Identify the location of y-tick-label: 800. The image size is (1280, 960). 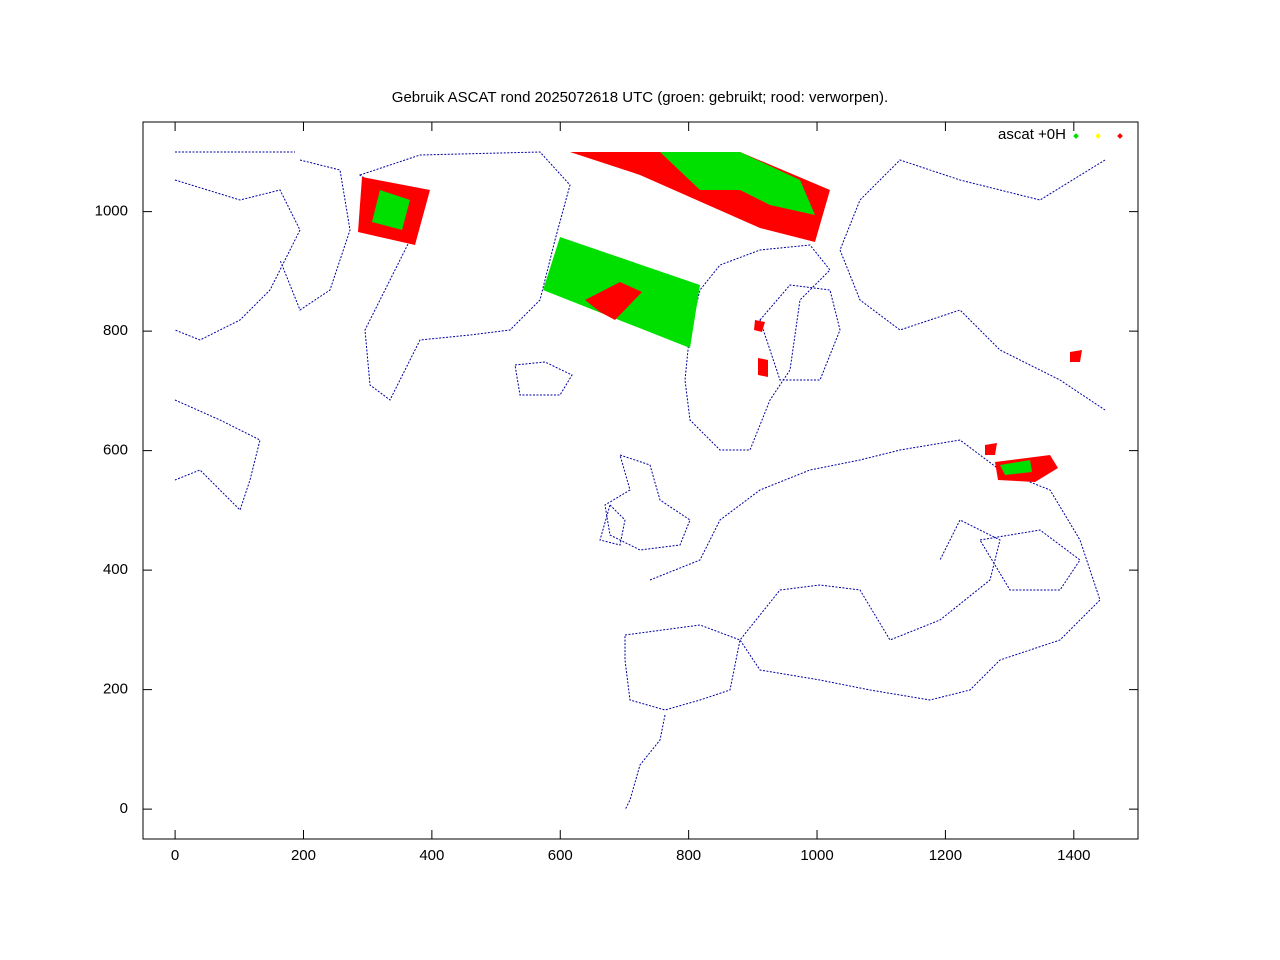
(115, 330).